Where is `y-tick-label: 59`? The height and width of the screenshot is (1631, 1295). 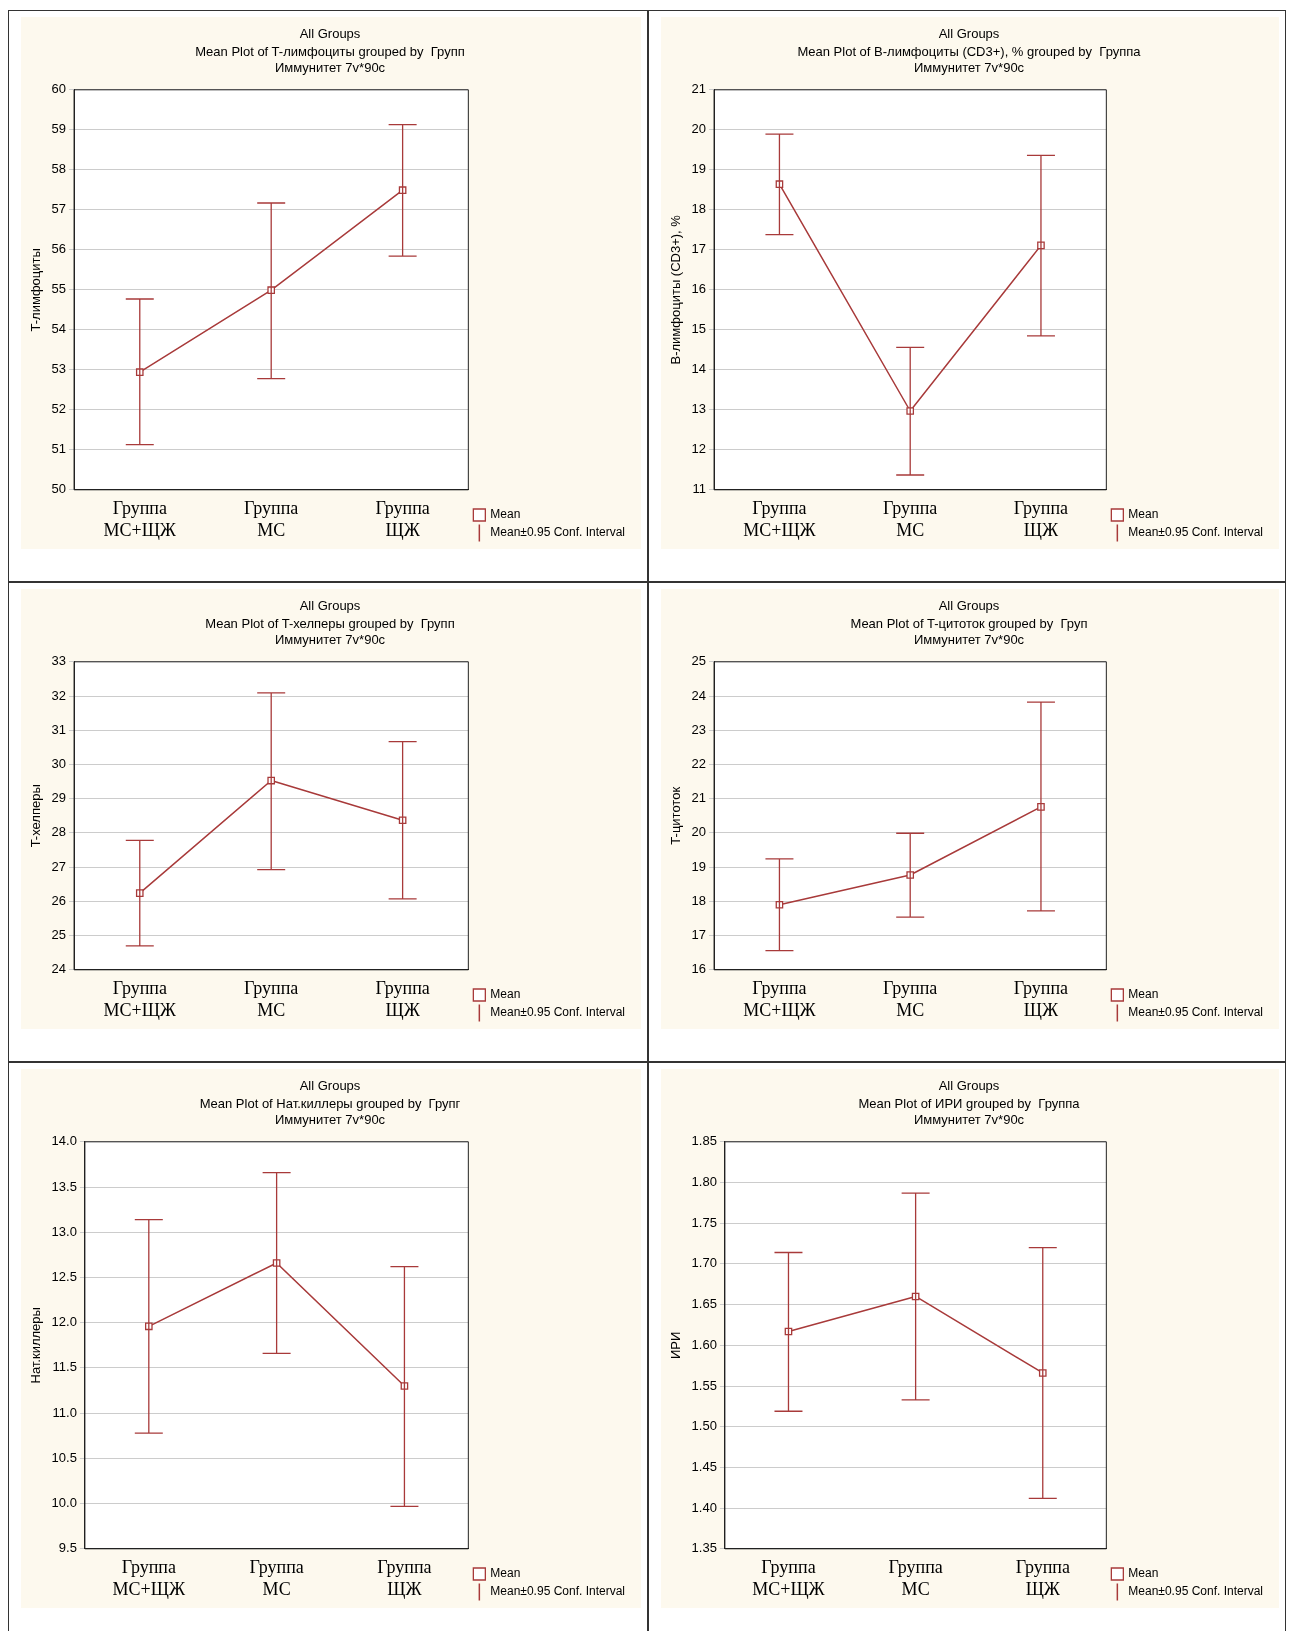 y-tick-label: 59 is located at coordinates (59, 129).